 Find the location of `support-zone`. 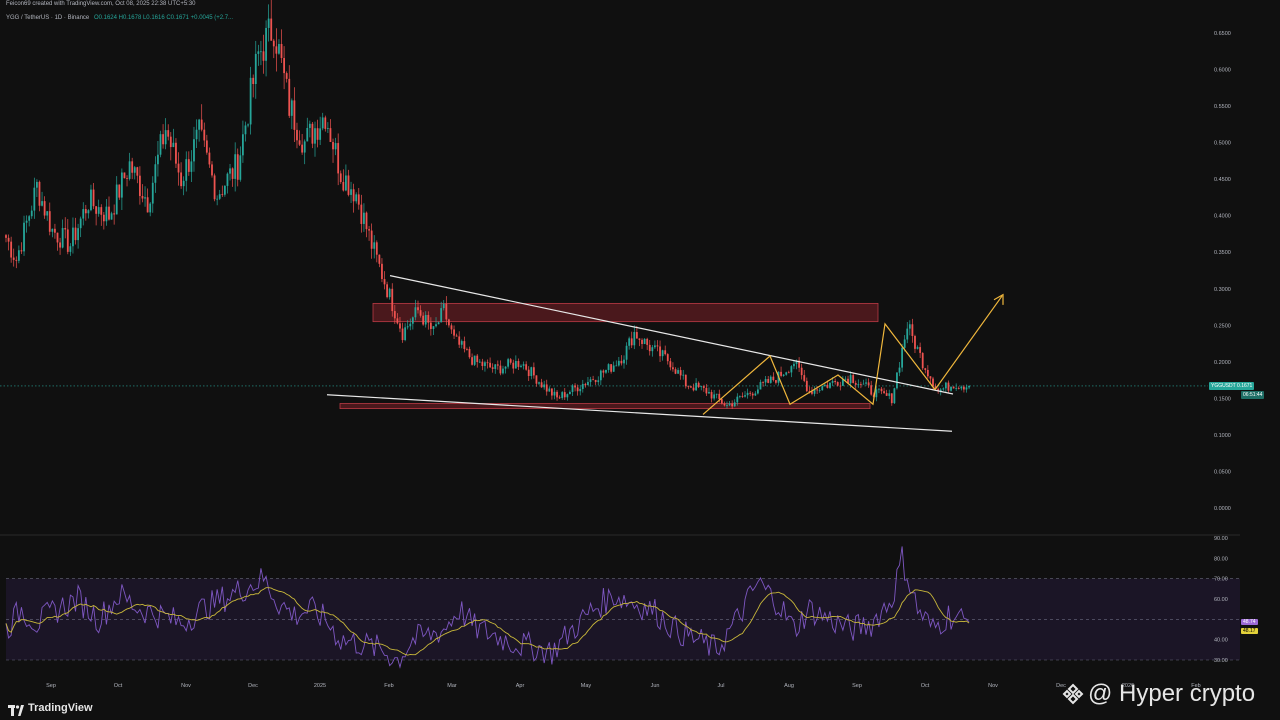

support-zone is located at coordinates (605, 406).